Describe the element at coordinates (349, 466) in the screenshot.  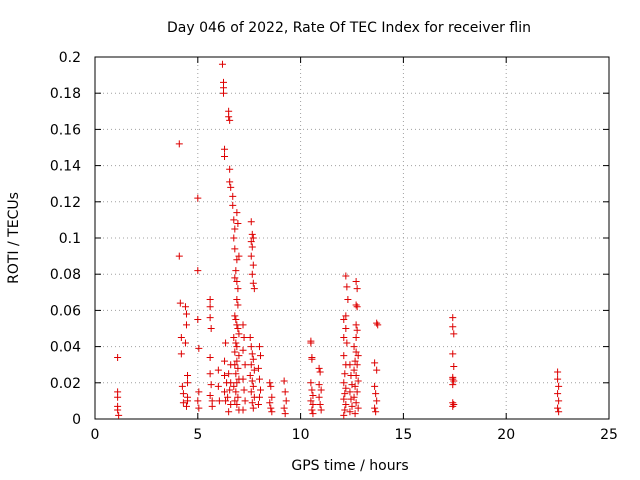
I see `x-axis-label: GPS time / hours` at that location.